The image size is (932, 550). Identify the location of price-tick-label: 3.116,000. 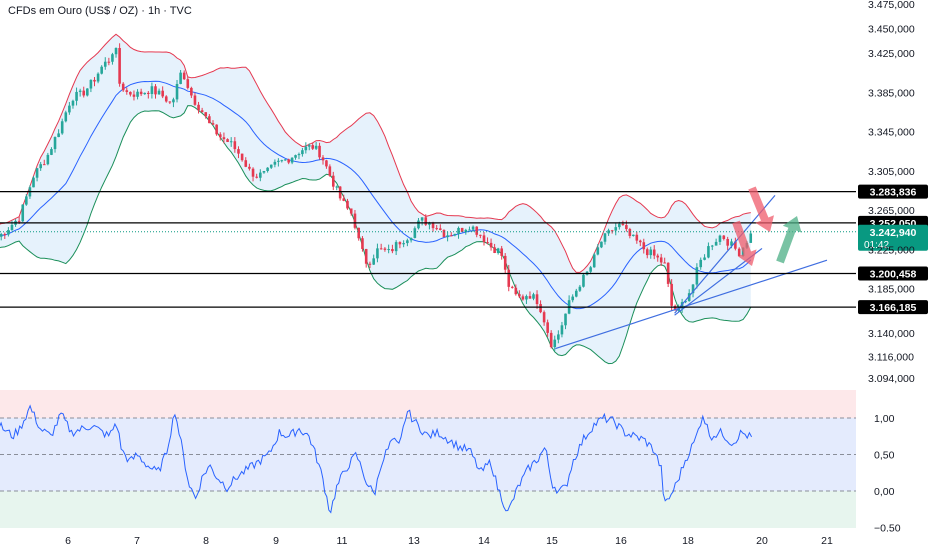
(891, 357).